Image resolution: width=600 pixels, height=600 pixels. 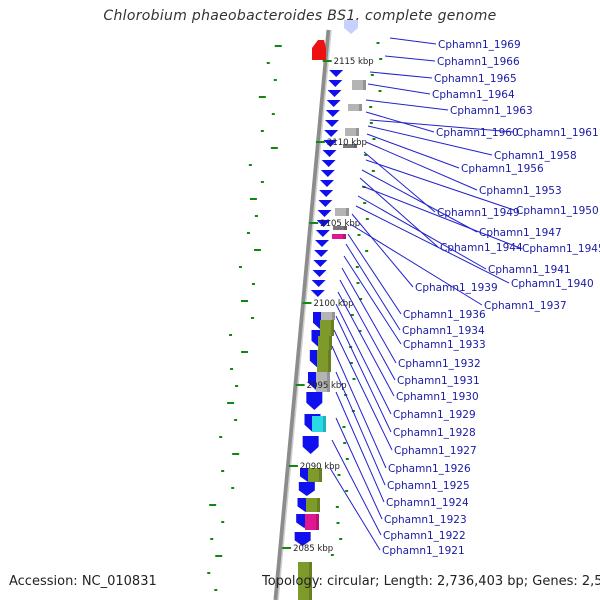 What do you see at coordinates (552, 284) in the screenshot?
I see `gene-label: Cphamn1_1940` at bounding box center [552, 284].